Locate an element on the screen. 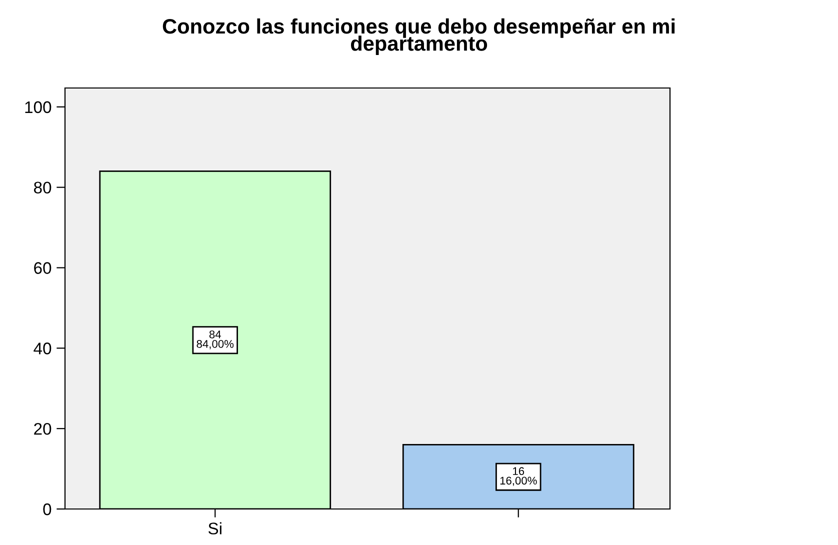  y-tick-label: 40 is located at coordinates (43, 348).